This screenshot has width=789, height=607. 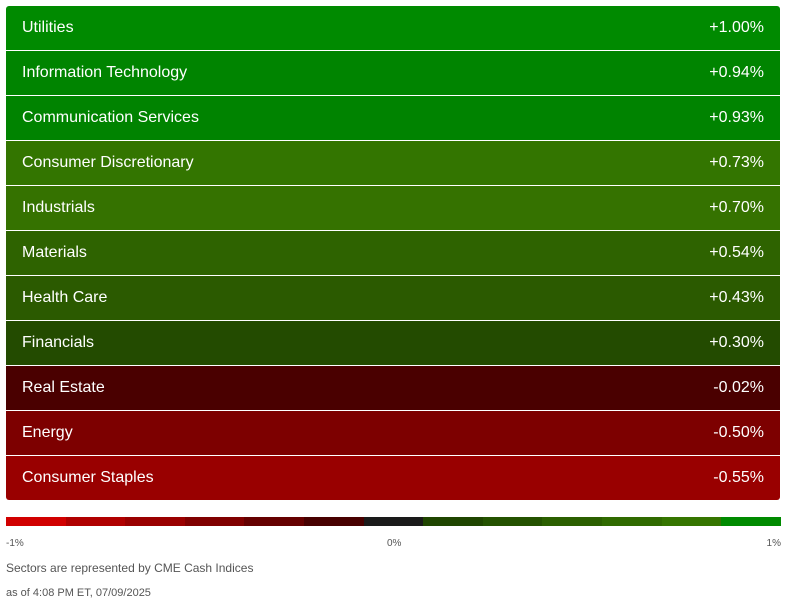 What do you see at coordinates (393, 343) in the screenshot?
I see `sector-row: Financials +0.30%` at bounding box center [393, 343].